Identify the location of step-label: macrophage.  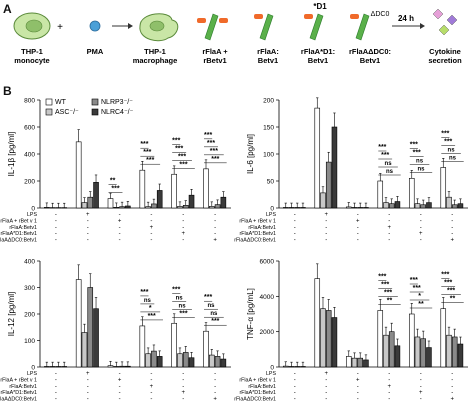
(155, 60).